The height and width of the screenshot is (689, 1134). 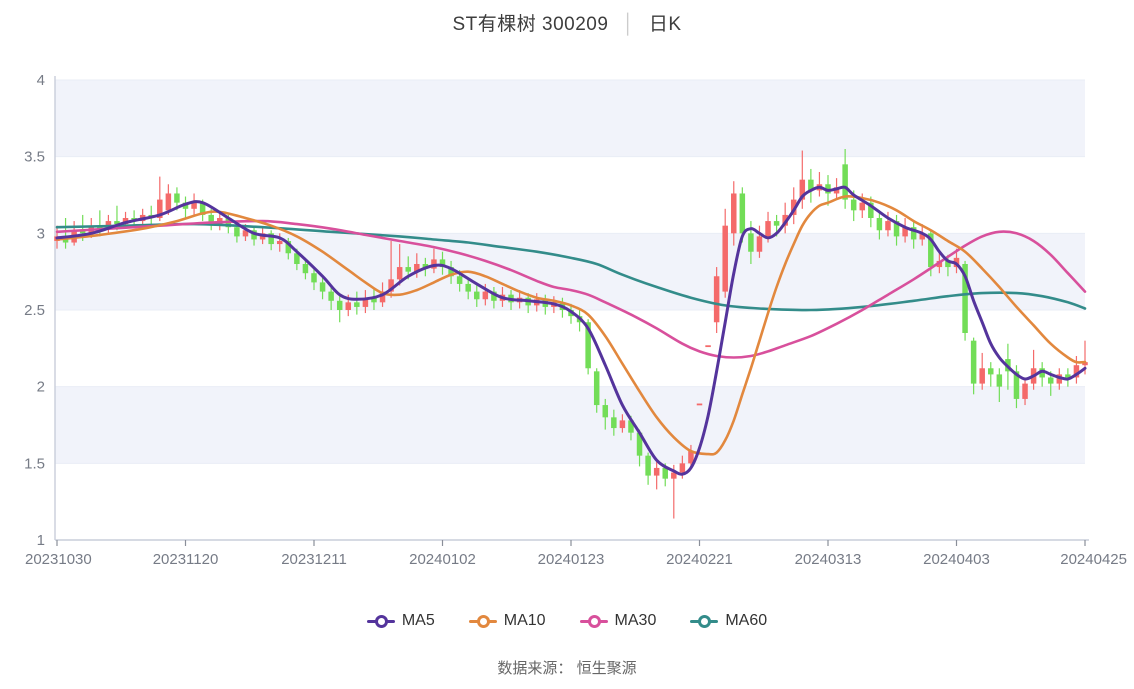 I want to click on ma10-line-icon, so click(x=482, y=621).